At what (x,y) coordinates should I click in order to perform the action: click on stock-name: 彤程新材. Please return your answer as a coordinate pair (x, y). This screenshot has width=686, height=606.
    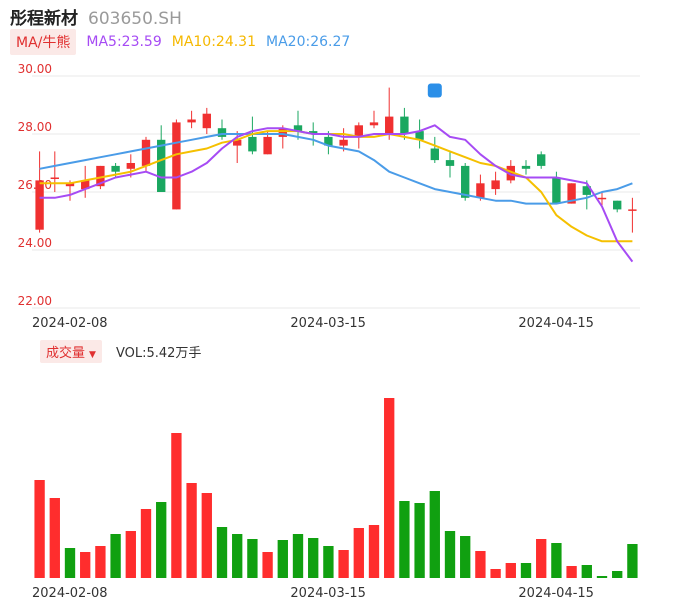
    Looking at the image, I should click on (44, 19).